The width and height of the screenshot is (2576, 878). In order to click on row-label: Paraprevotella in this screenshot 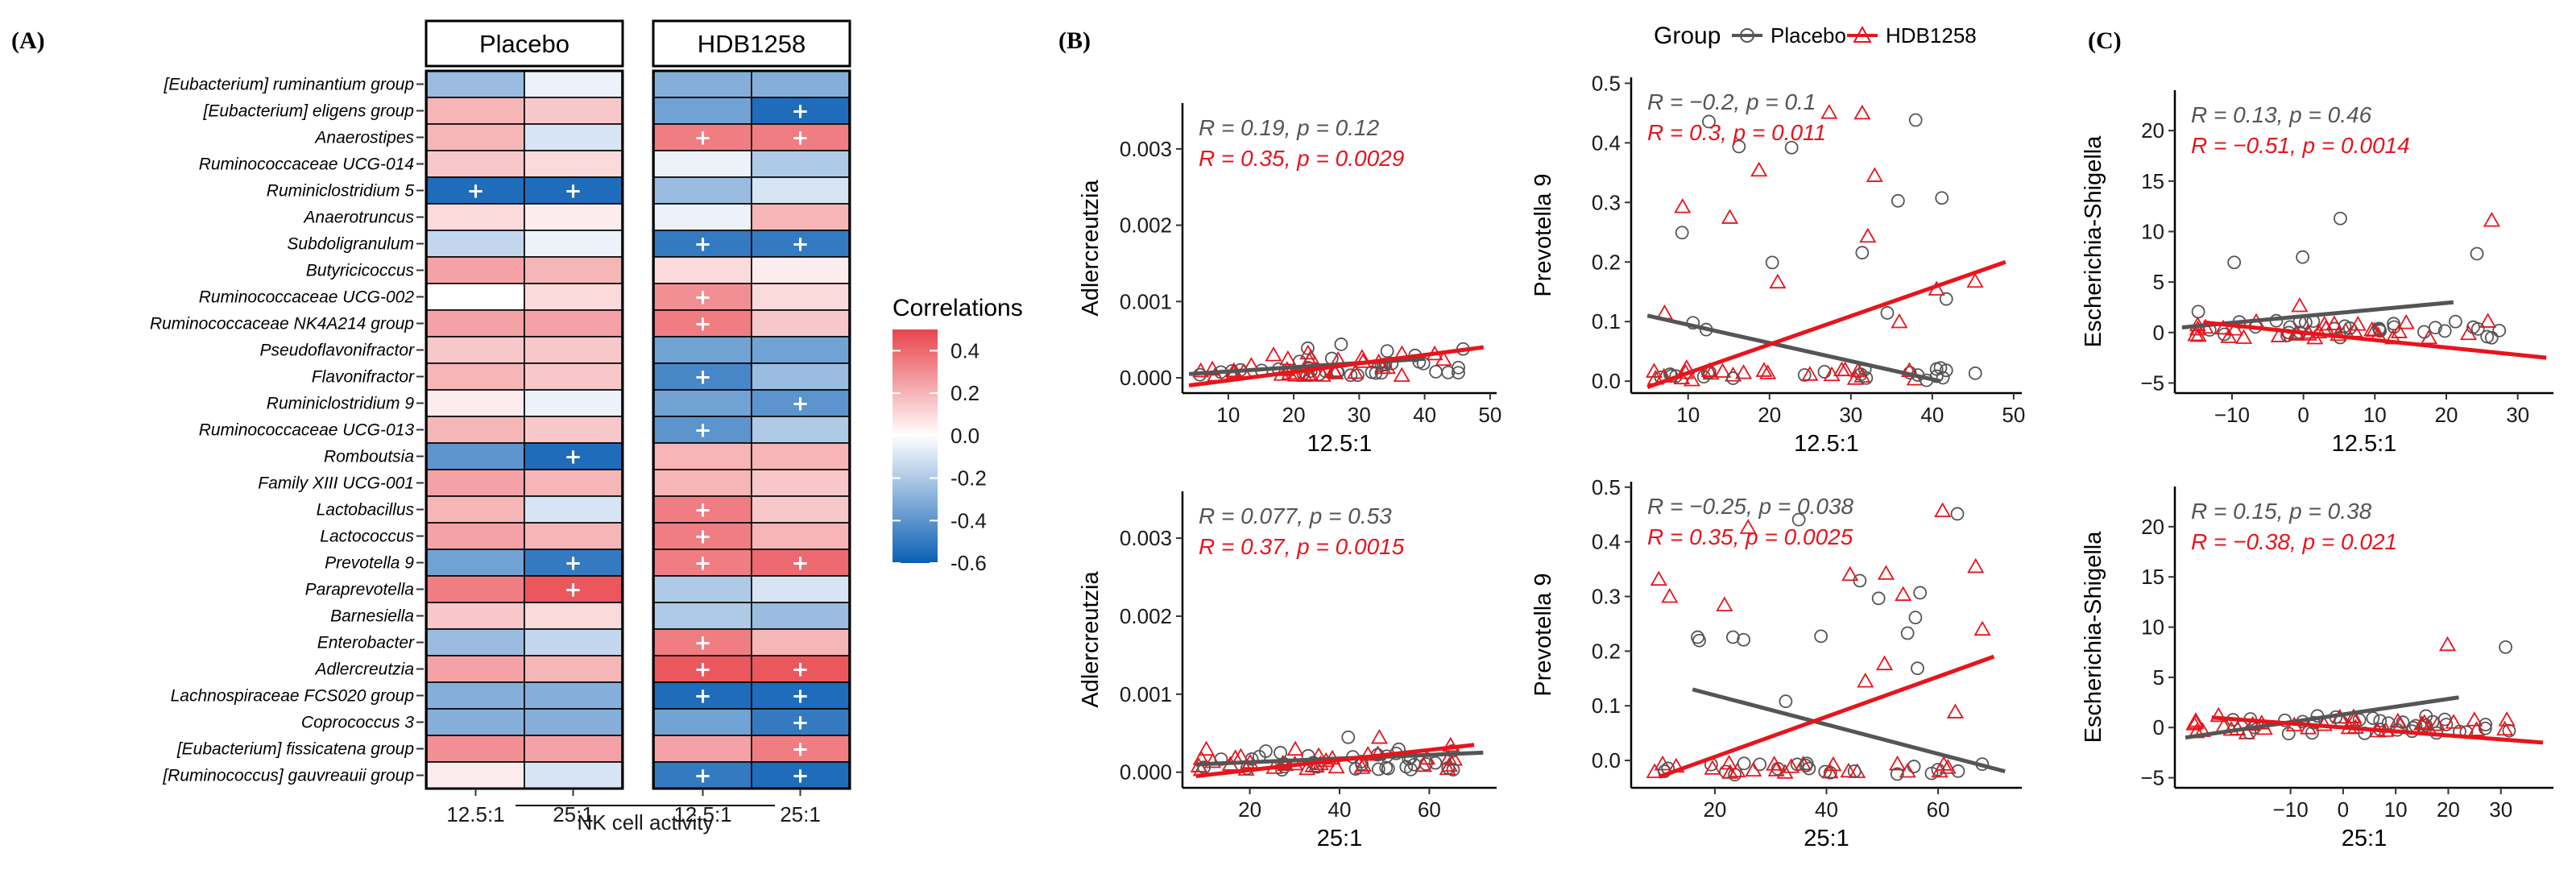, I will do `click(359, 590)`.